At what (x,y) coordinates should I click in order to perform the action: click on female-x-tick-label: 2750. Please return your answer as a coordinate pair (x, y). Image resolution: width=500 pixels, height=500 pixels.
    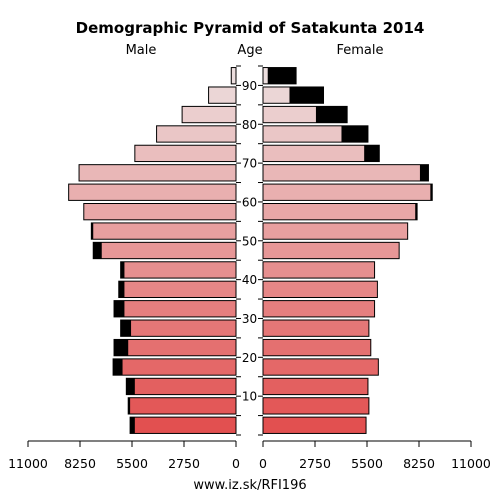
    Looking at the image, I should click on (315, 463).